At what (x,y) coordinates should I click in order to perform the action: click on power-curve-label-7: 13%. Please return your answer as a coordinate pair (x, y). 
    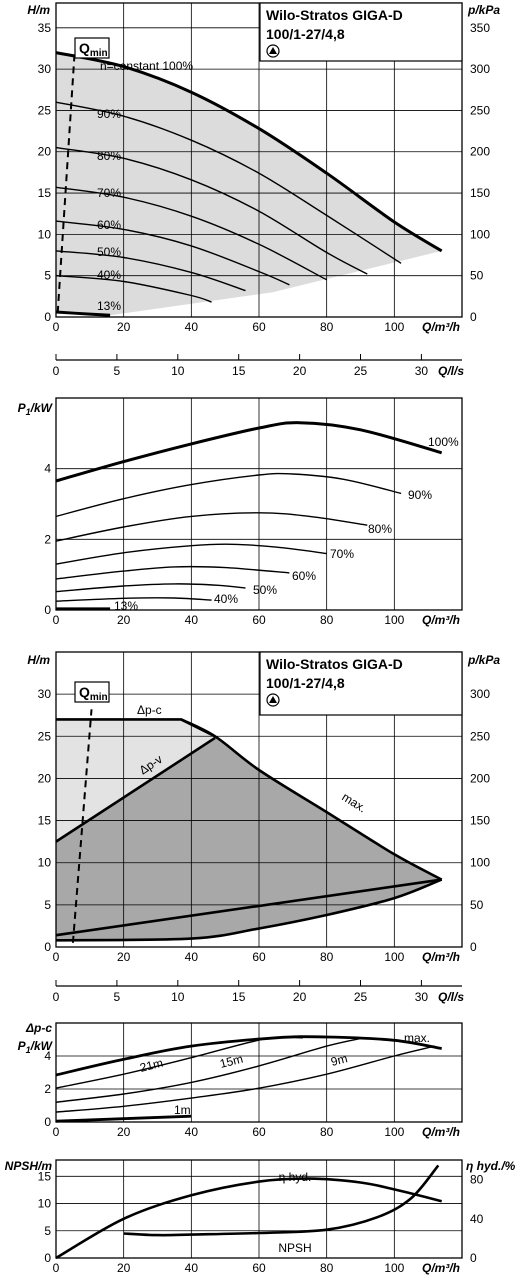
    Looking at the image, I should click on (126, 606).